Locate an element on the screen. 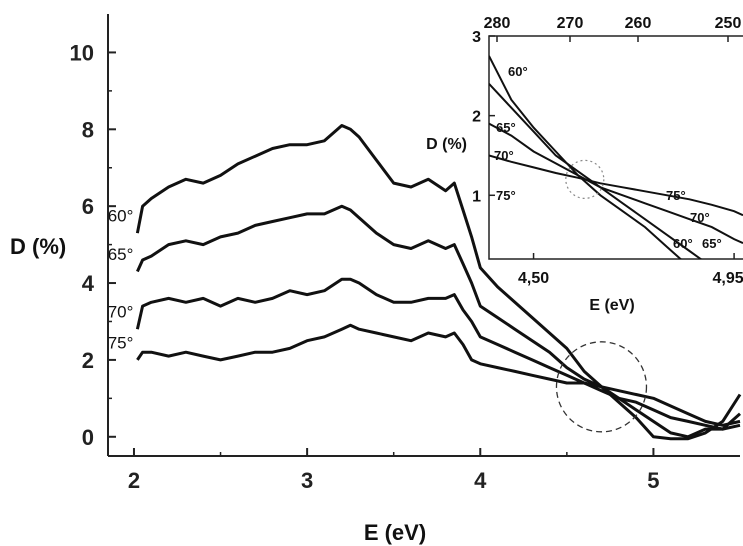 This screenshot has width=743, height=546. y-tick-label: 2 is located at coordinates (88, 360).